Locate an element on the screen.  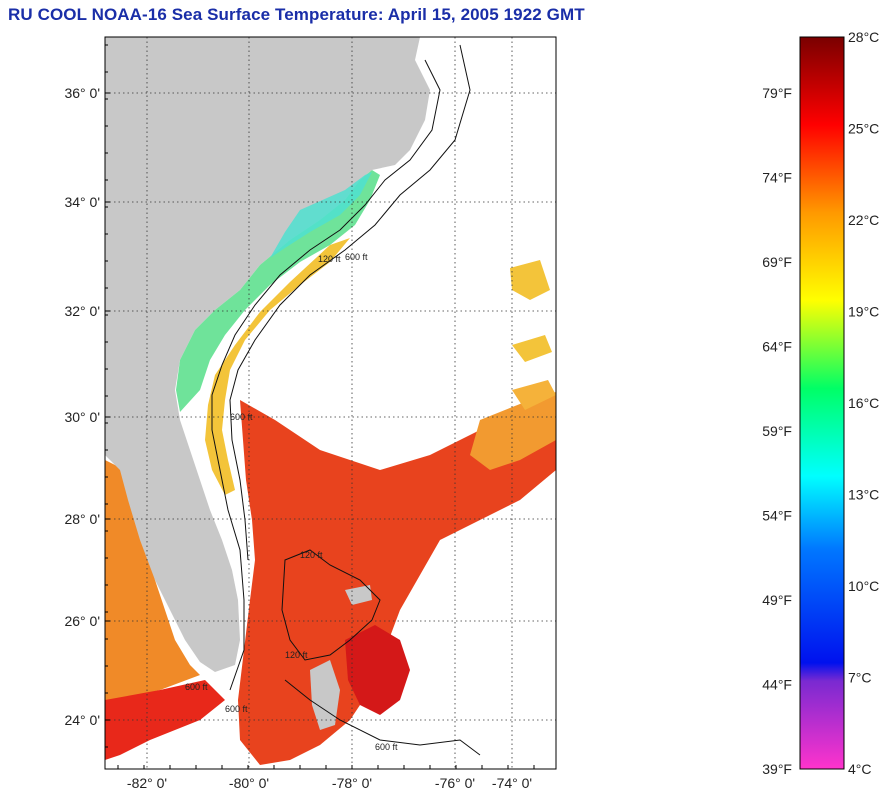
colorbar-celsius-label: 19°C is located at coordinates (863, 312).